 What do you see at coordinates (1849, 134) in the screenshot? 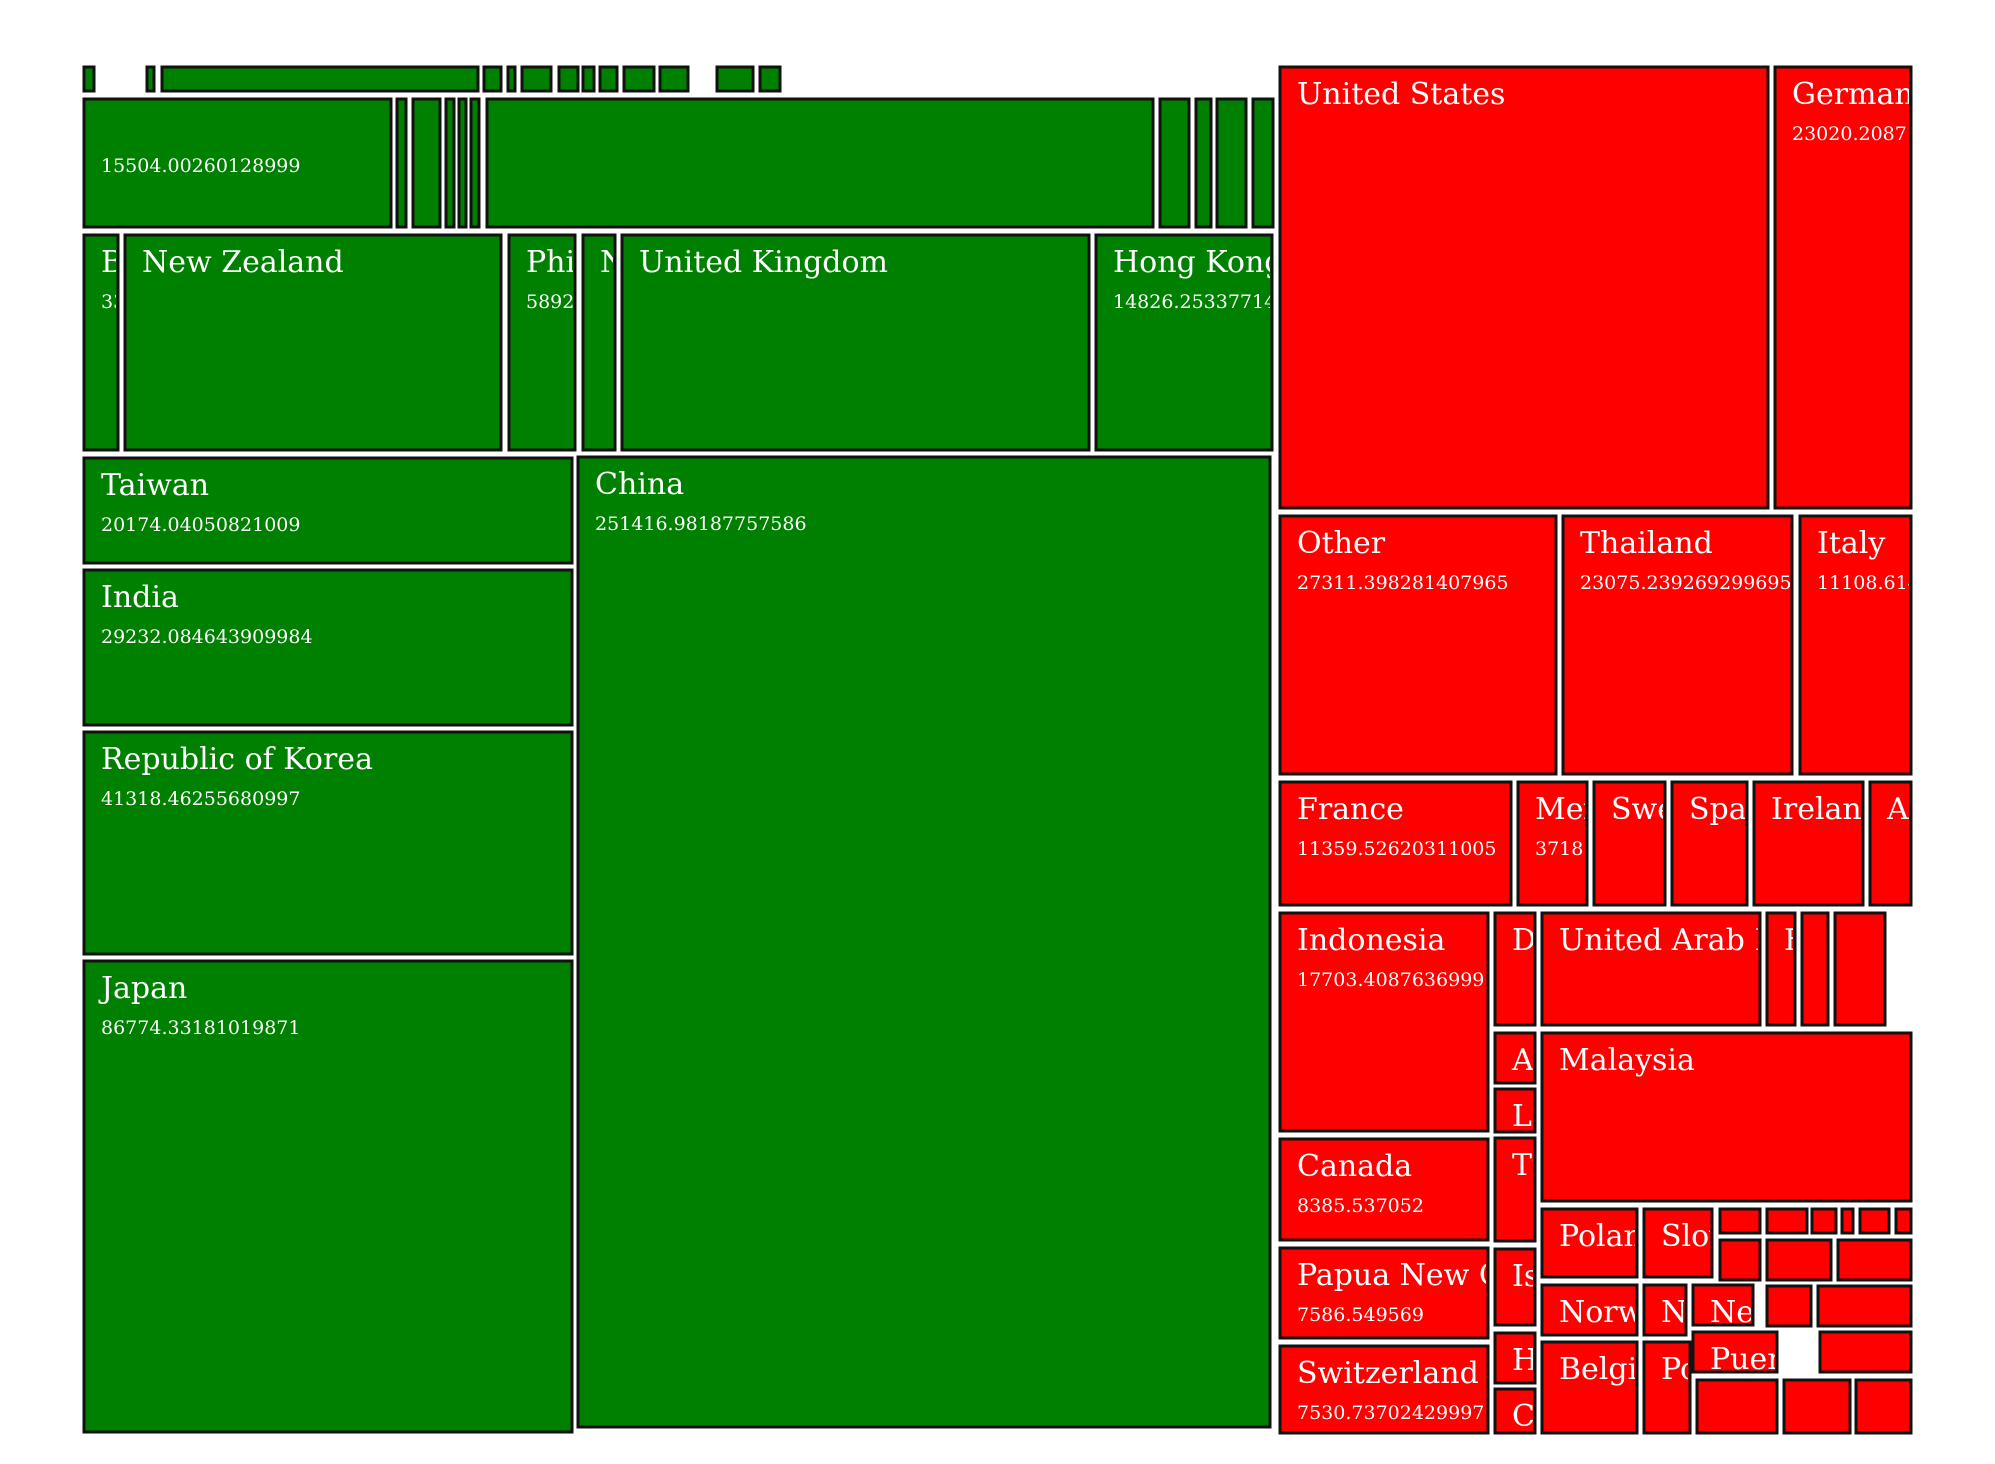
I see `tile-value: 23020.2087` at bounding box center [1849, 134].